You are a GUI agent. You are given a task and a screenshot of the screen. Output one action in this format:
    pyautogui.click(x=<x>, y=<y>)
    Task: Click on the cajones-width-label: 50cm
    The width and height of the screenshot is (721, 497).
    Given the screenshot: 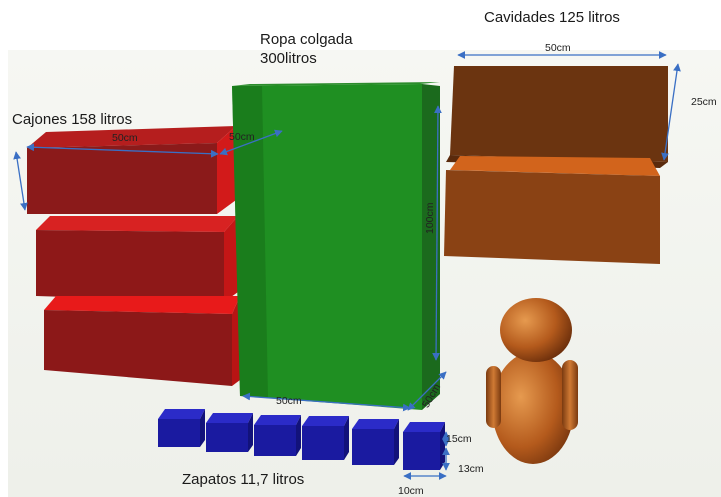 What is the action you would take?
    pyautogui.click(x=125, y=138)
    